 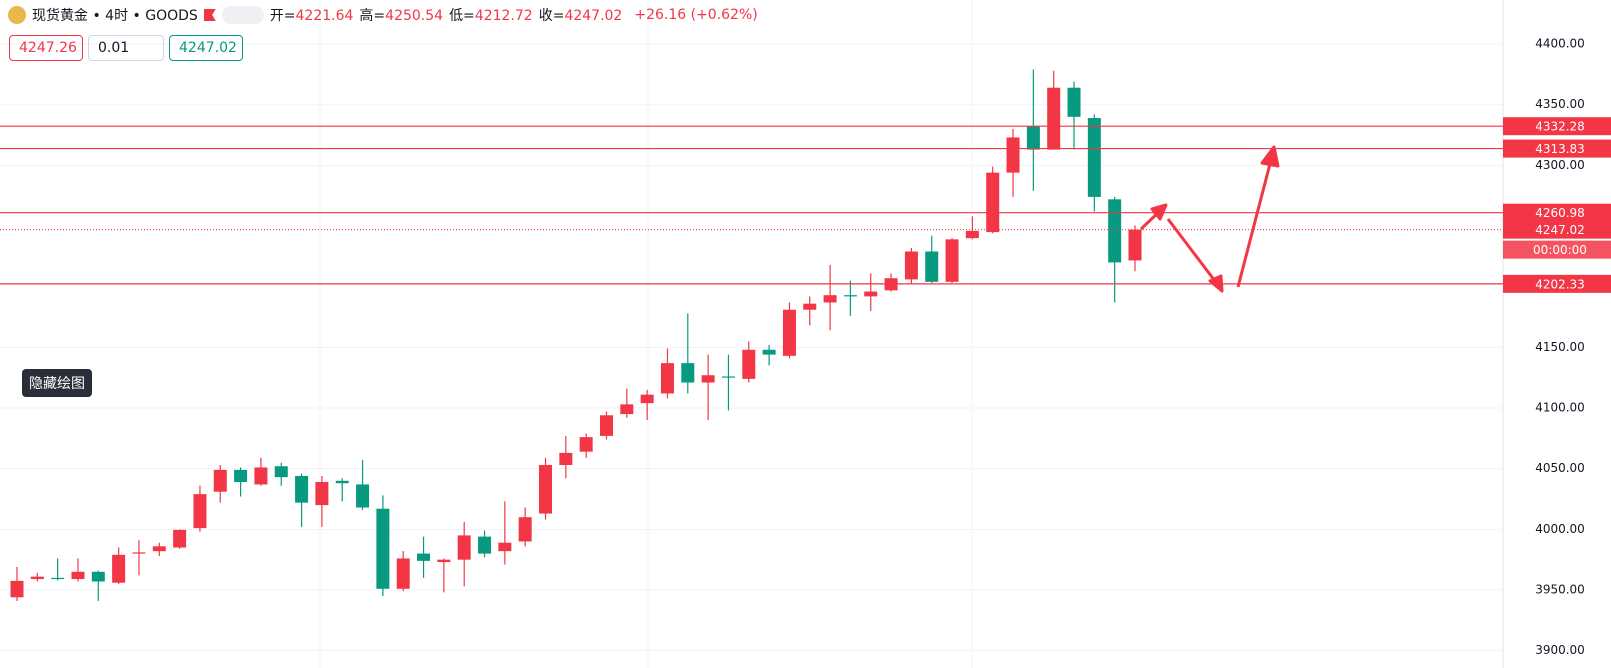 What do you see at coordinates (1560, 347) in the screenshot?
I see `y-tick-label: 4150.00` at bounding box center [1560, 347].